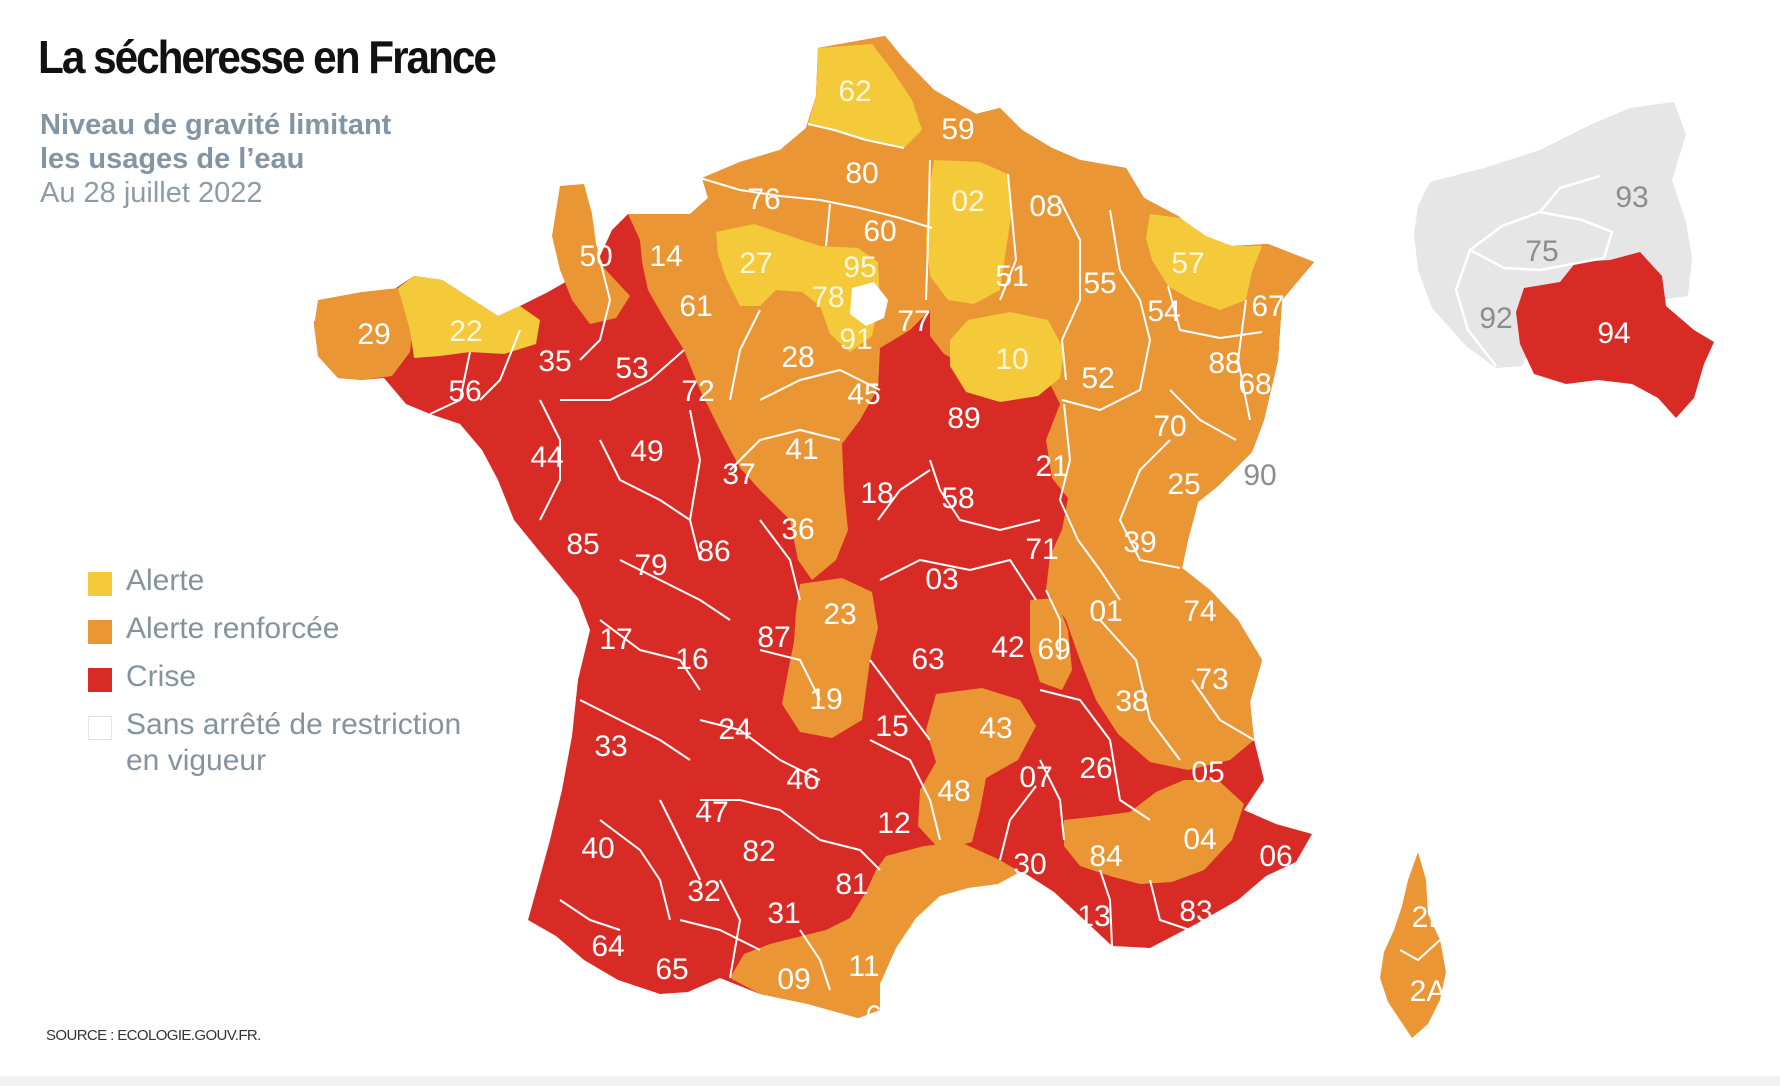 The height and width of the screenshot is (1086, 1780). Describe the element at coordinates (582, 544) in the screenshot. I see `dept-label-85: 85` at that location.